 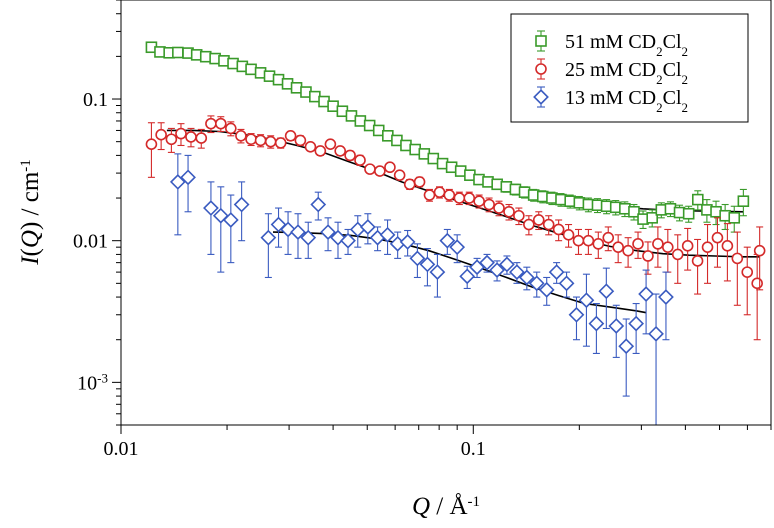 I want to click on y-tick-label-base: 10, so click(x=87, y=383).